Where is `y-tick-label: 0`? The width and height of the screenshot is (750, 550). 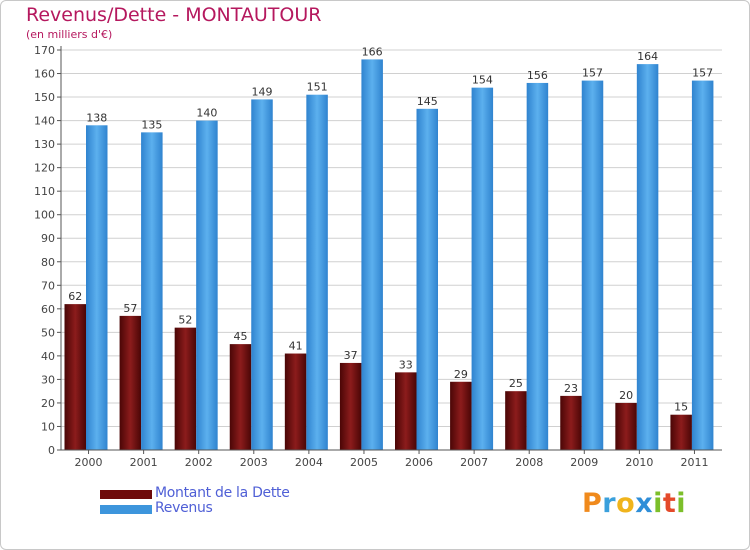
y-tick-label: 0 is located at coordinates (51, 450).